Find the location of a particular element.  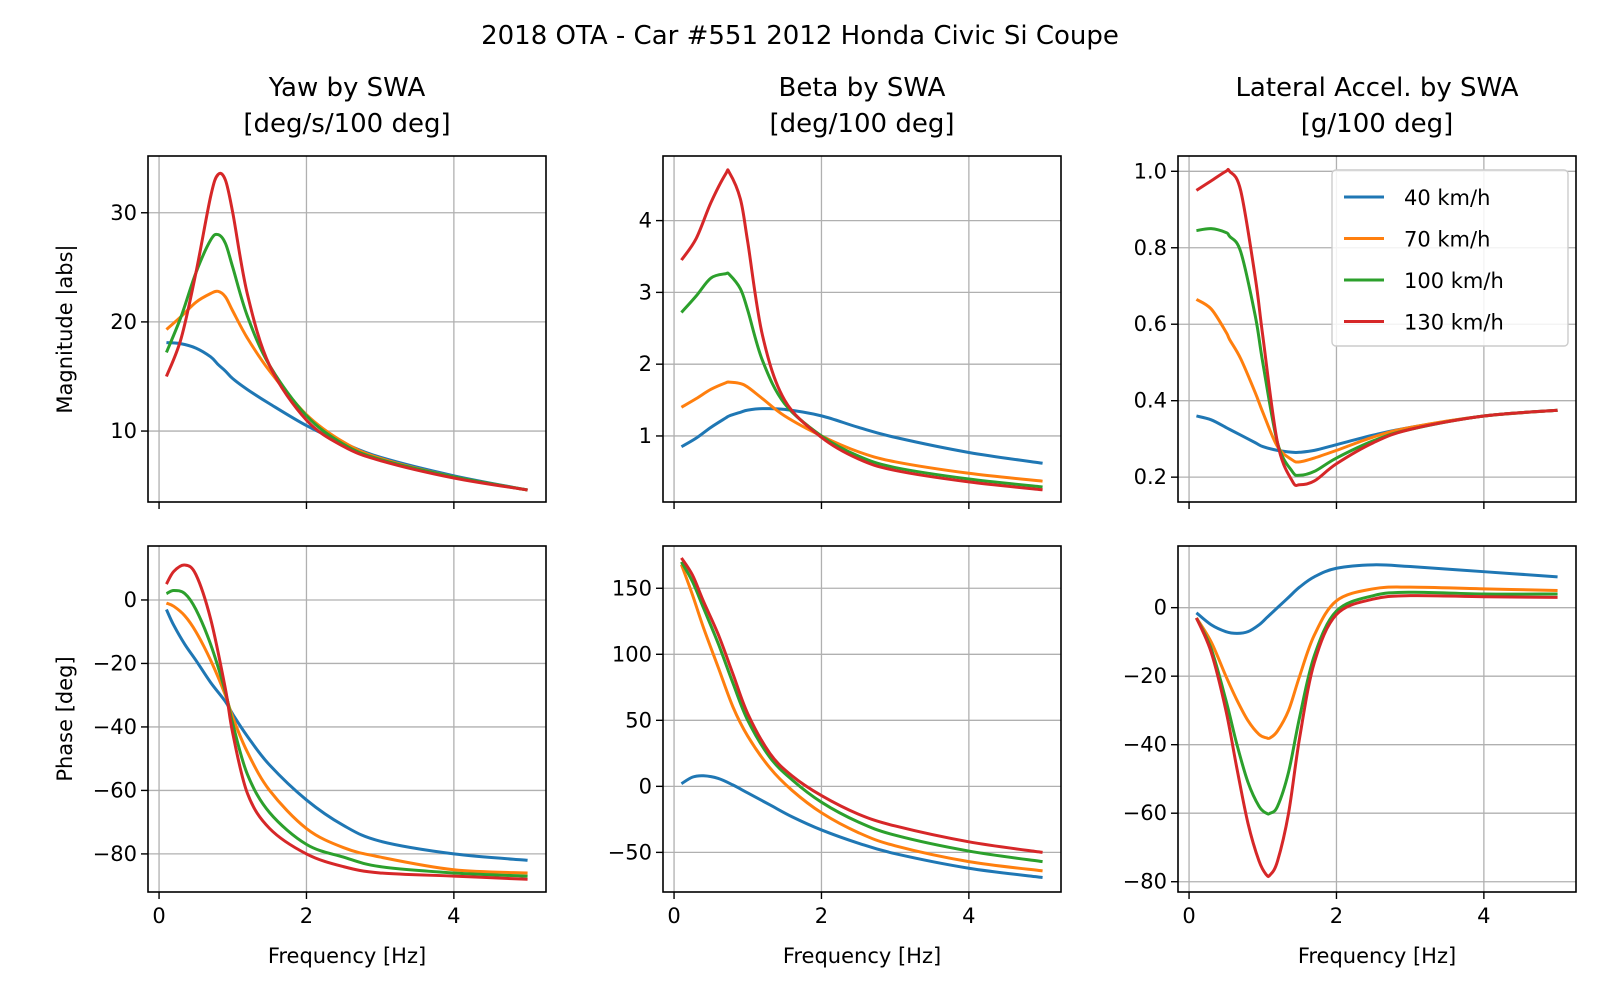

panel-latacc_phase: 0 2 4 −80 −60 −40 −20 0 Frequency [Hz] is located at coordinates (1350, 756).